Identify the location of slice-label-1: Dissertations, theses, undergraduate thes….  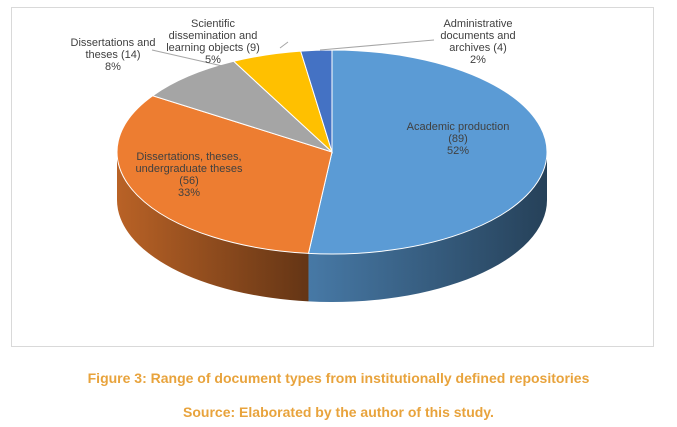
(189, 175).